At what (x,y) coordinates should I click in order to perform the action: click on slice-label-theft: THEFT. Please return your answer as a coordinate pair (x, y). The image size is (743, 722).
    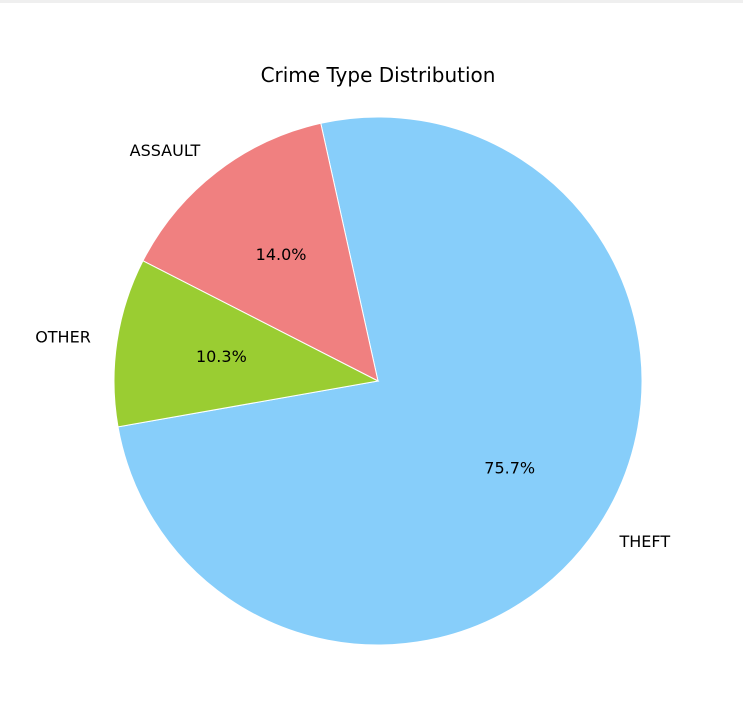
    Looking at the image, I should click on (644, 541).